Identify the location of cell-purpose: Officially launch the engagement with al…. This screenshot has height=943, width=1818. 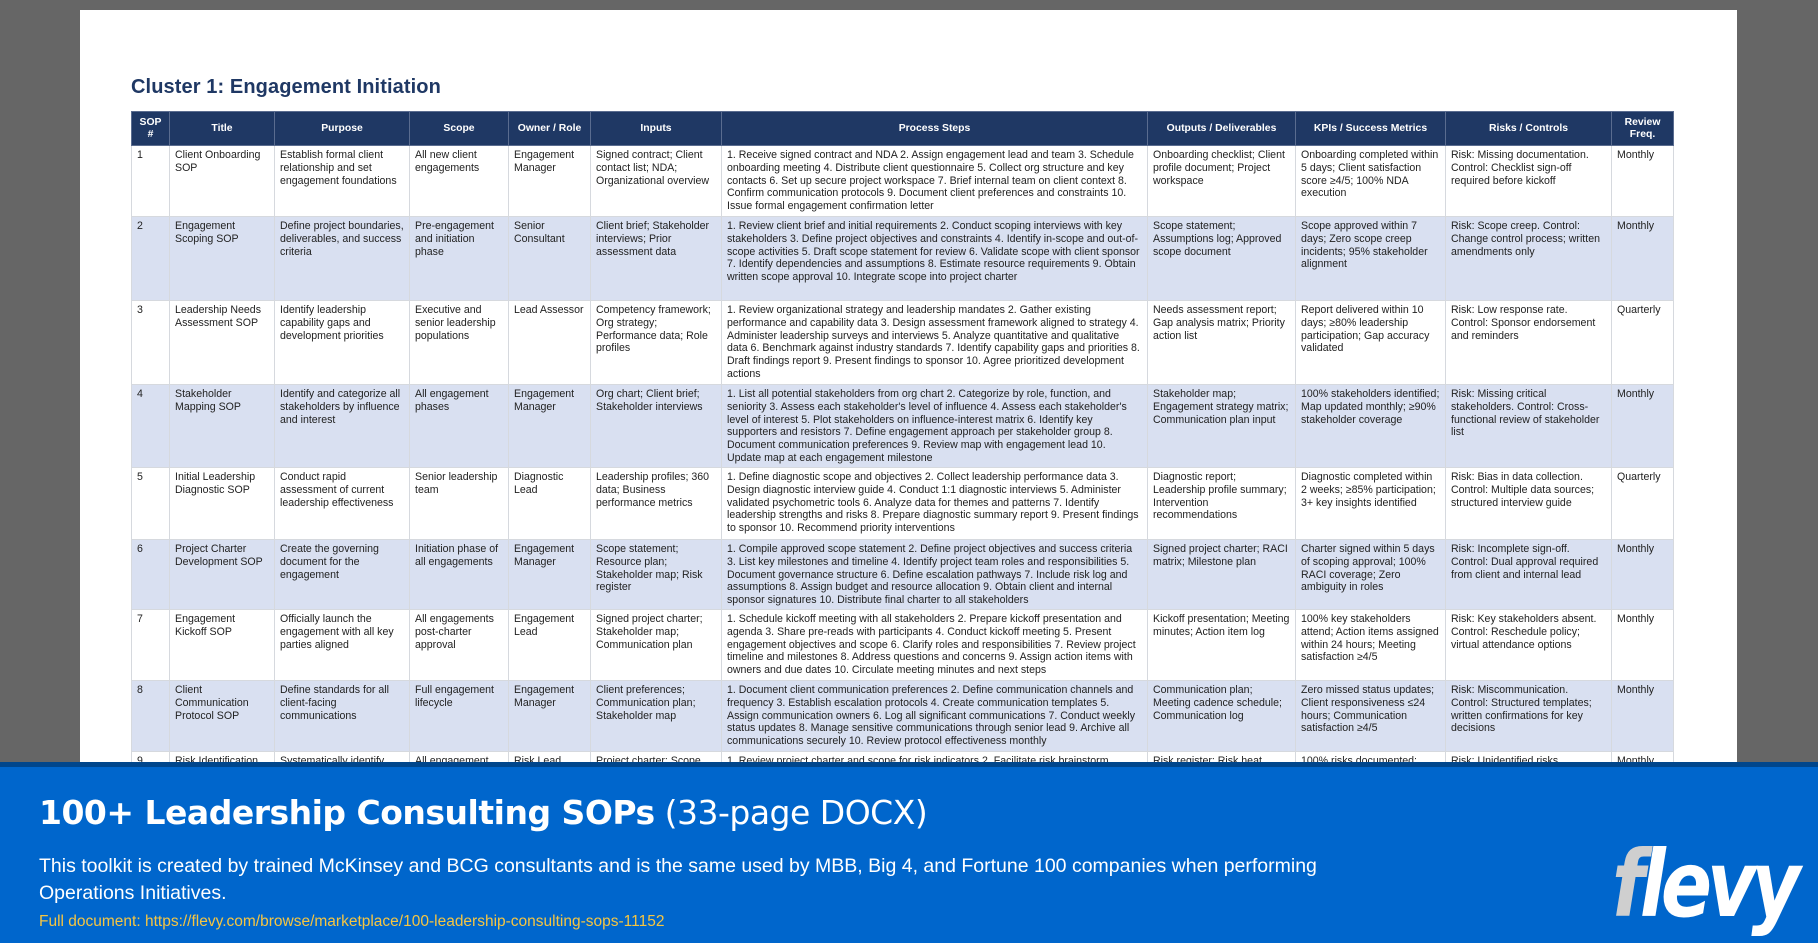
(342, 645).